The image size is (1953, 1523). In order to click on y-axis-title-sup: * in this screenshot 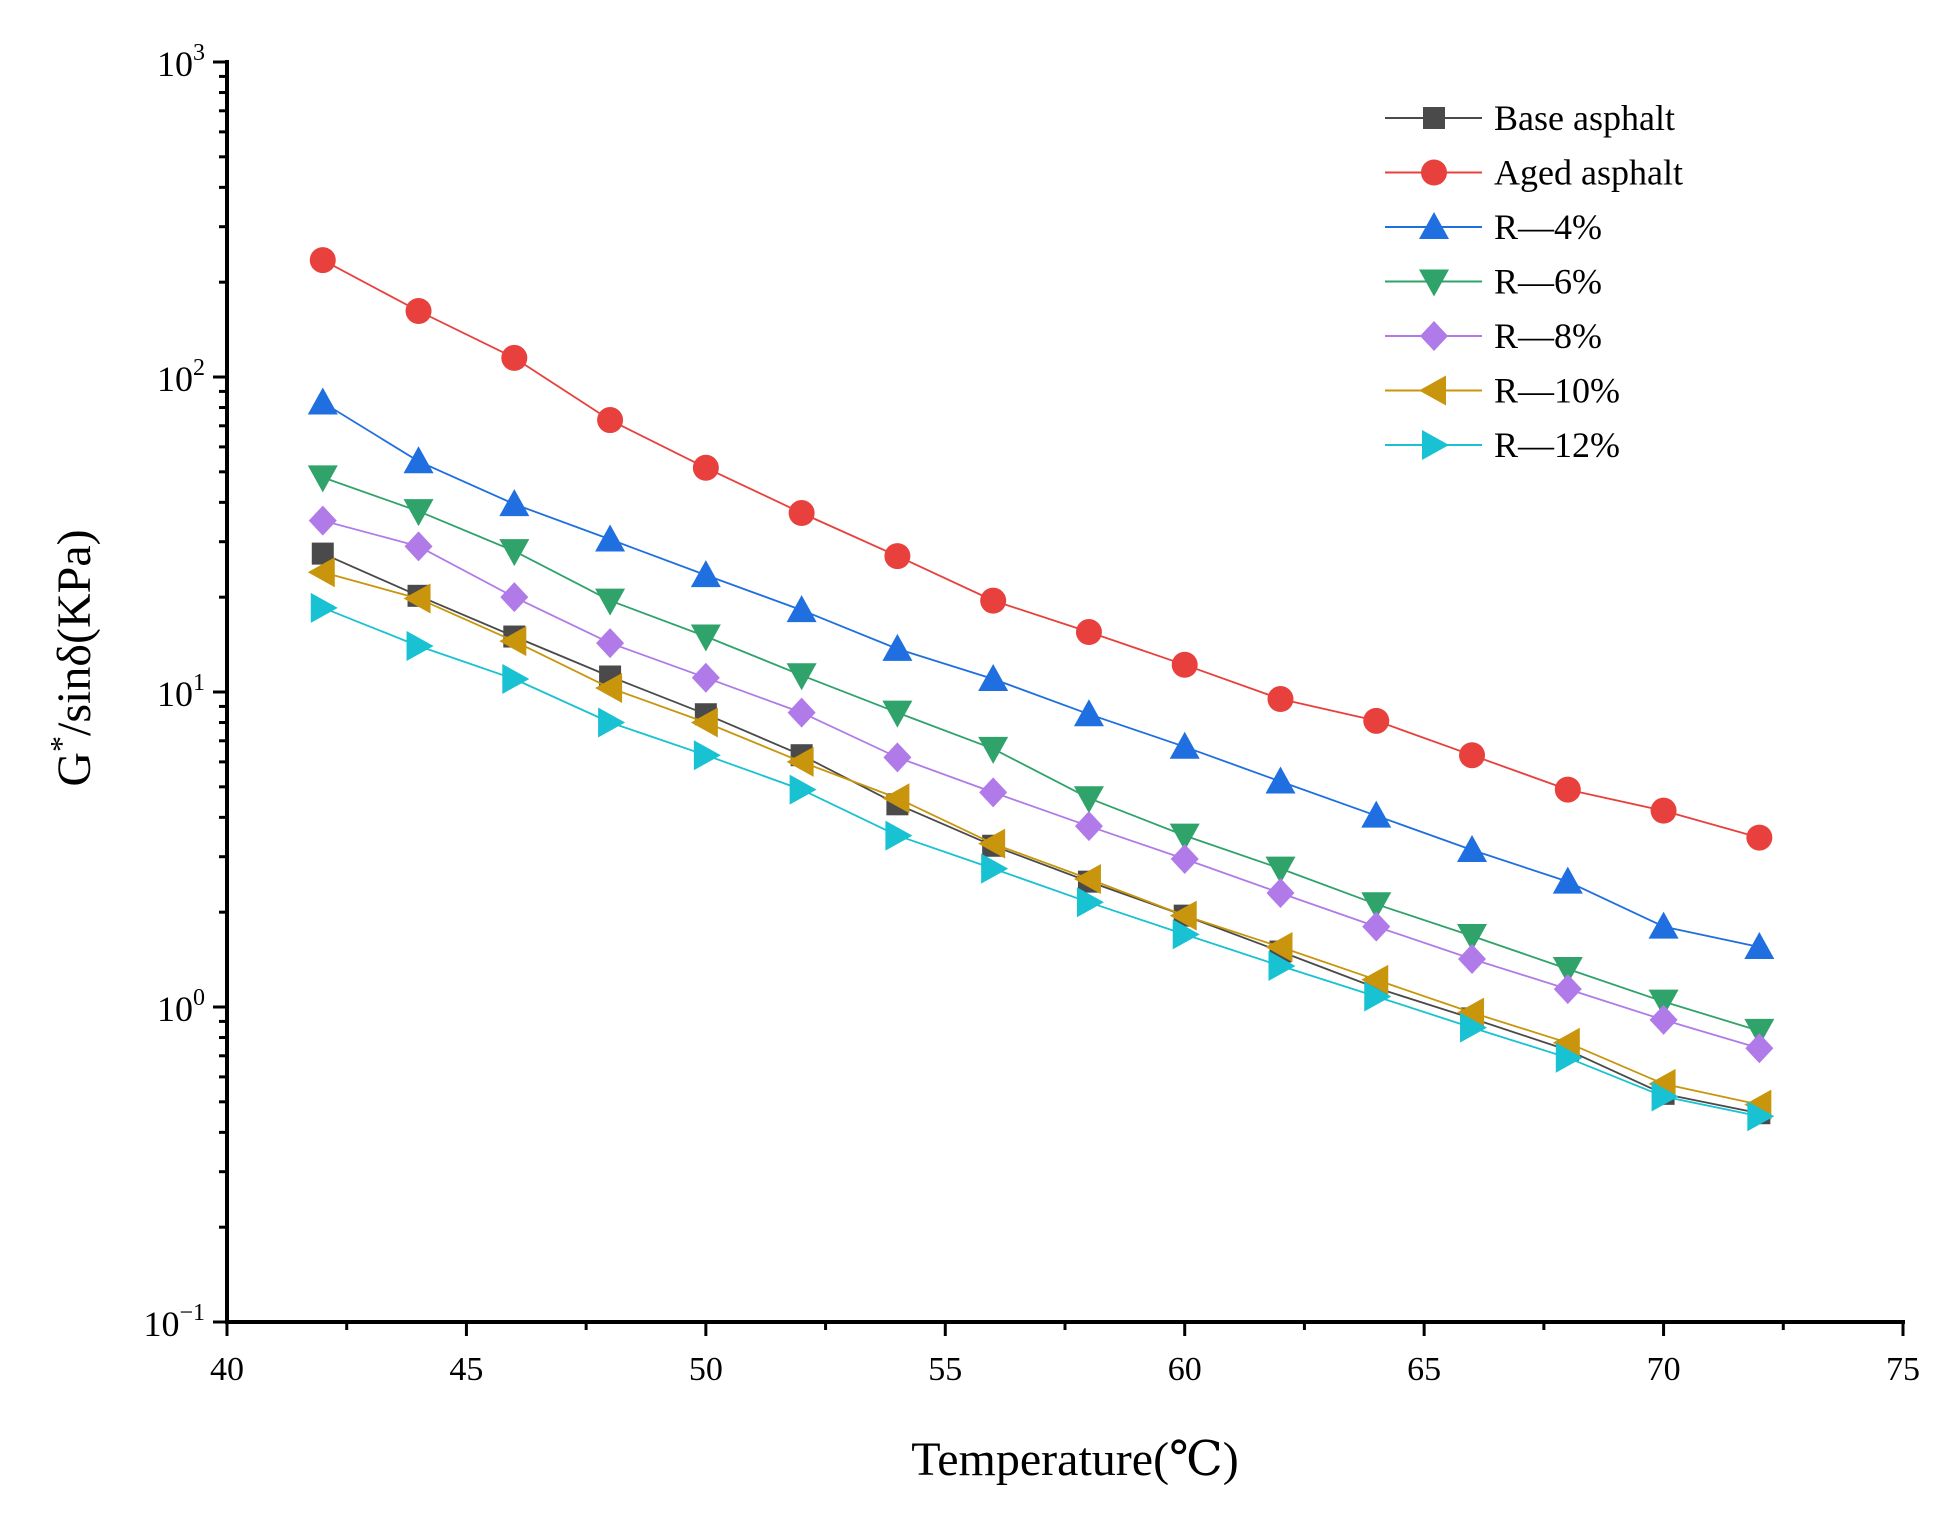, I will do `click(61, 744)`.